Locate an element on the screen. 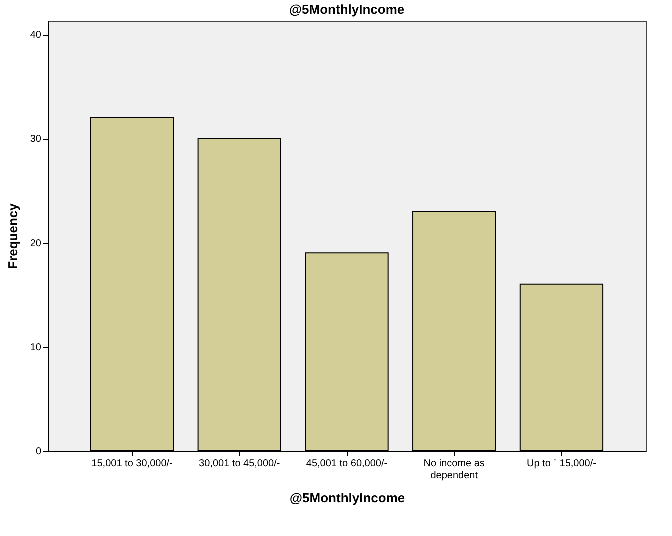 This screenshot has width=672, height=536. y-tick-label: 20 is located at coordinates (36, 244).